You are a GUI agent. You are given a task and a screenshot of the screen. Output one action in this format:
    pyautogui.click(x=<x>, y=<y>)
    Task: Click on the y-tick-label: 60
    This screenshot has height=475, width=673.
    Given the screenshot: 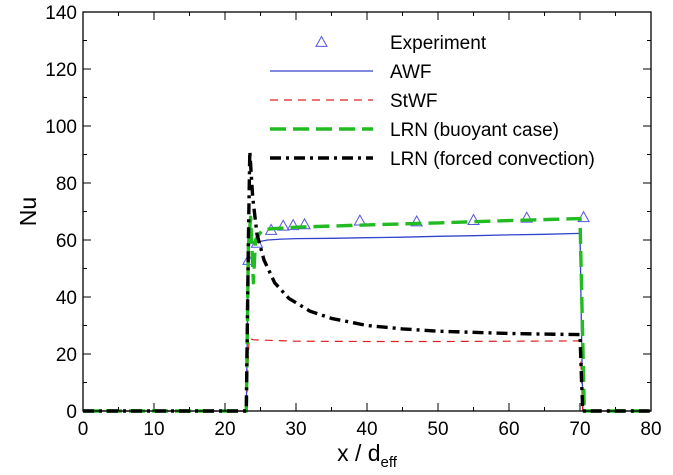 What is the action you would take?
    pyautogui.click(x=66, y=241)
    